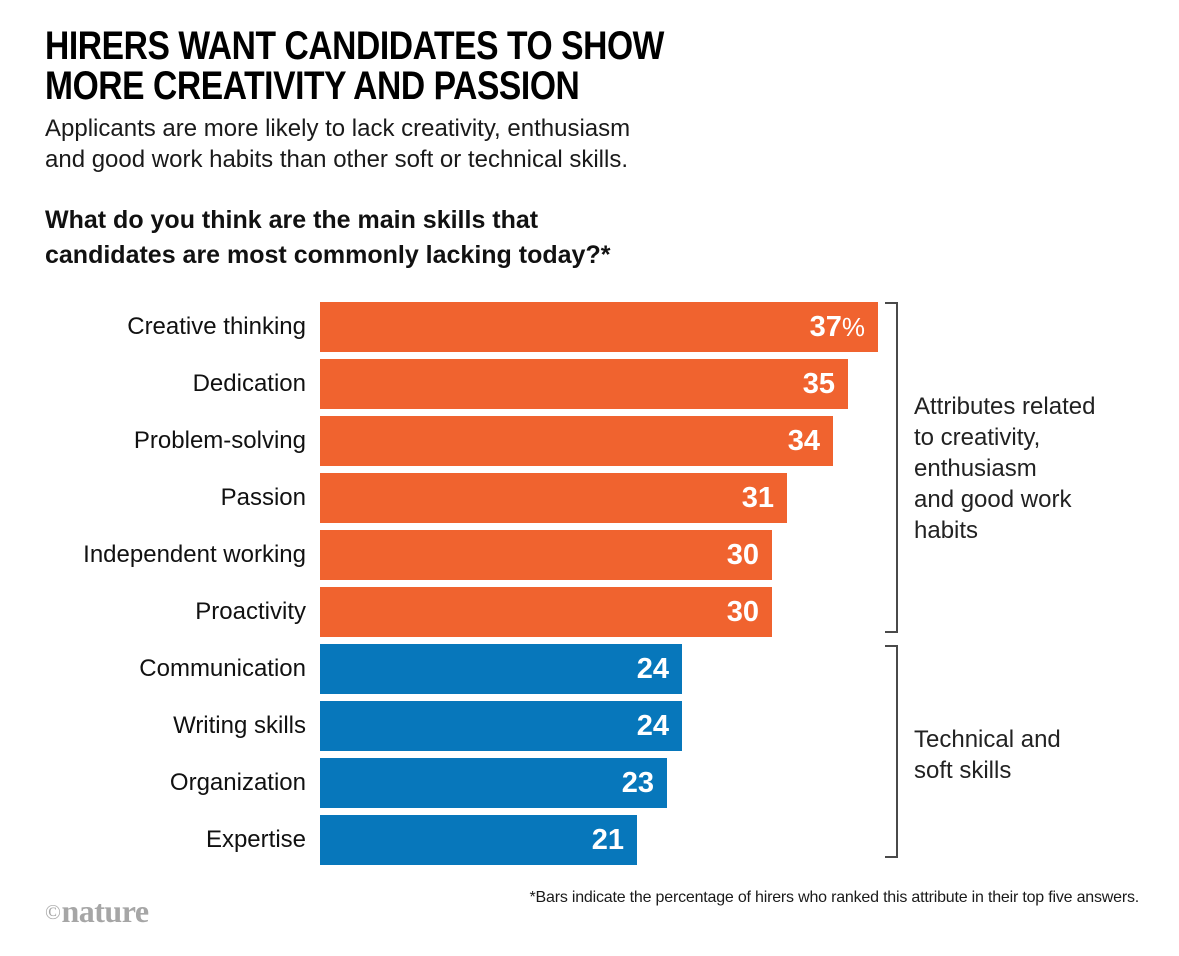 The width and height of the screenshot is (1179, 956). What do you see at coordinates (757, 497) in the screenshot?
I see `bar-value: 31` at bounding box center [757, 497].